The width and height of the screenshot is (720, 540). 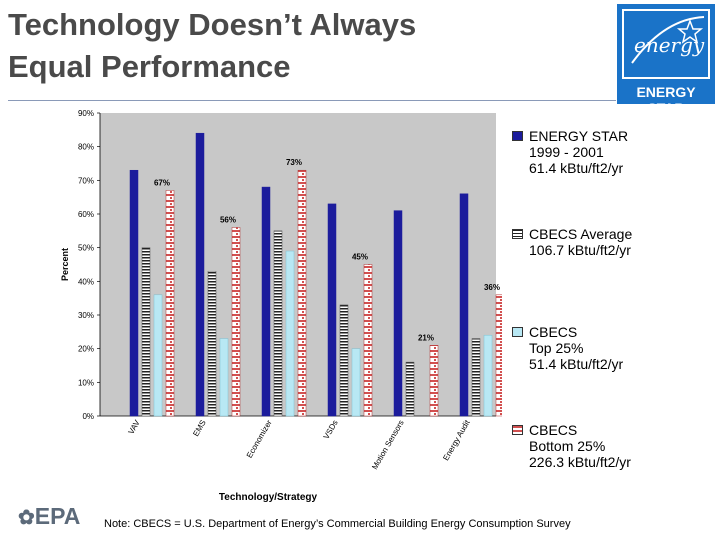 What do you see at coordinates (426, 337) in the screenshot?
I see `data-label: 21%` at bounding box center [426, 337].